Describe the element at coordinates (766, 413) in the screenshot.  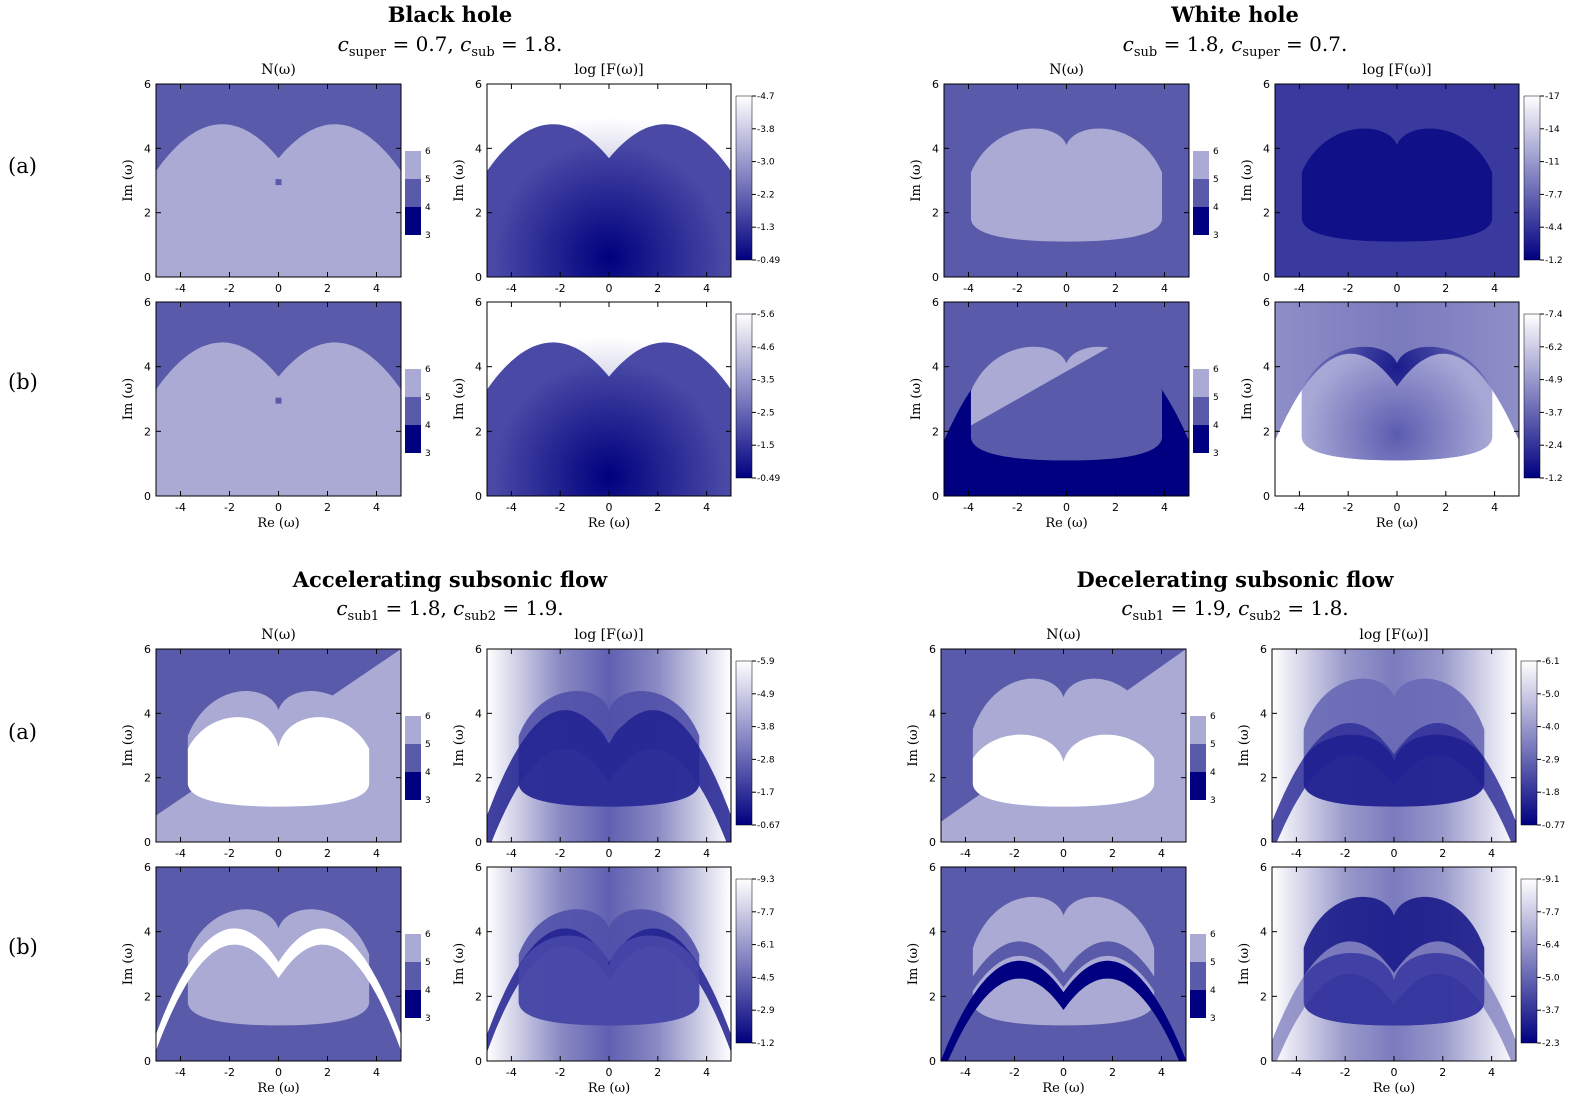
I see `f-colorbar-tick: -2.5` at that location.